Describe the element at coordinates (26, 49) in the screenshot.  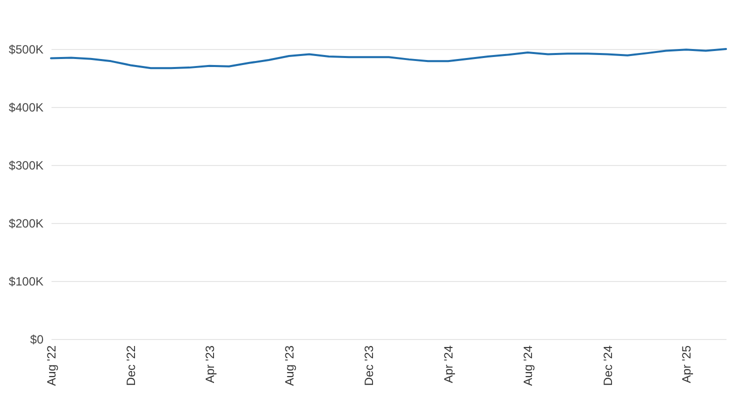
I see `y-tick-label: $500K` at that location.